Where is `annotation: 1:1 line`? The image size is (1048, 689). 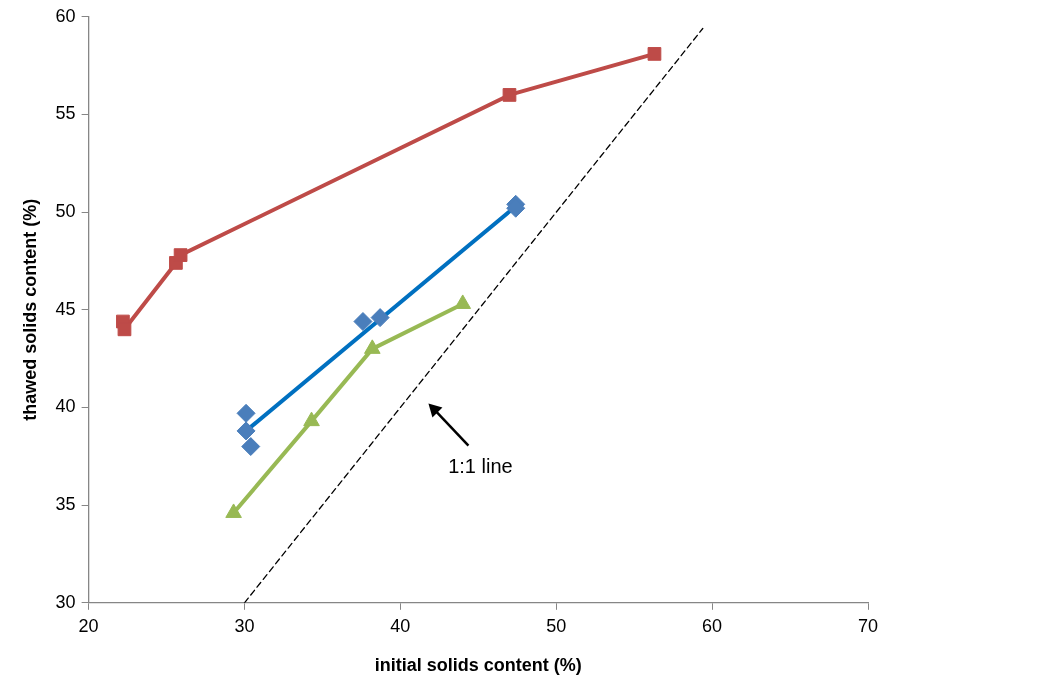 annotation: 1:1 line is located at coordinates (480, 466).